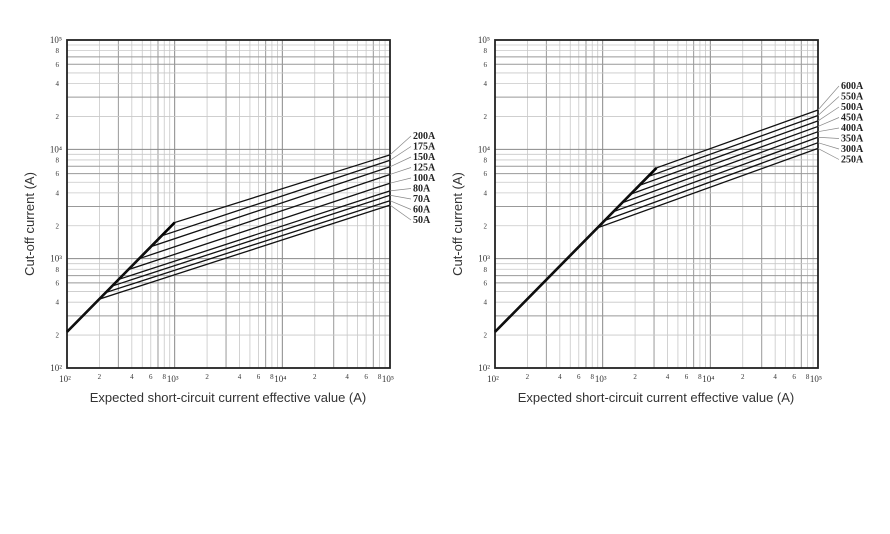 This screenshot has width=890, height=534. I want to click on series-line-80A, so click(228, 261).